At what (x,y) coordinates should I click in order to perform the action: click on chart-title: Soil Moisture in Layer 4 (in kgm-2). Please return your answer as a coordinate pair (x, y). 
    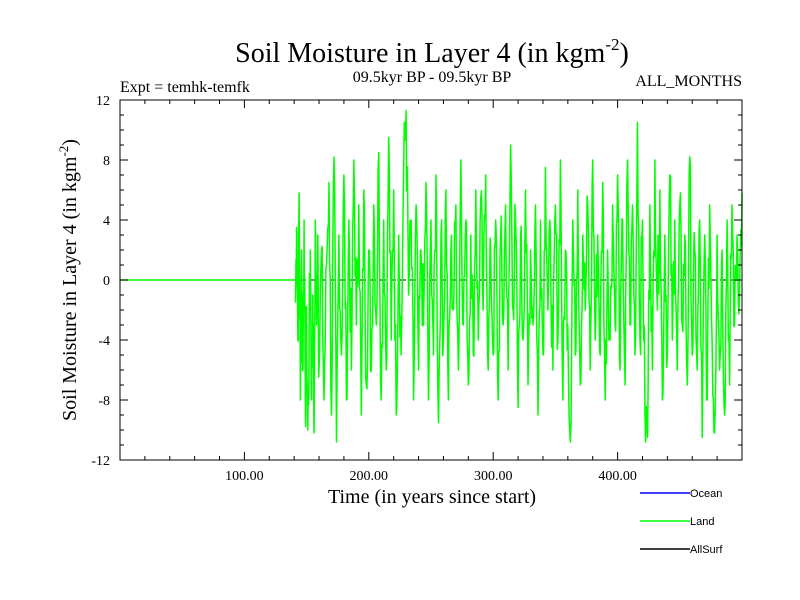
    Looking at the image, I should click on (432, 52).